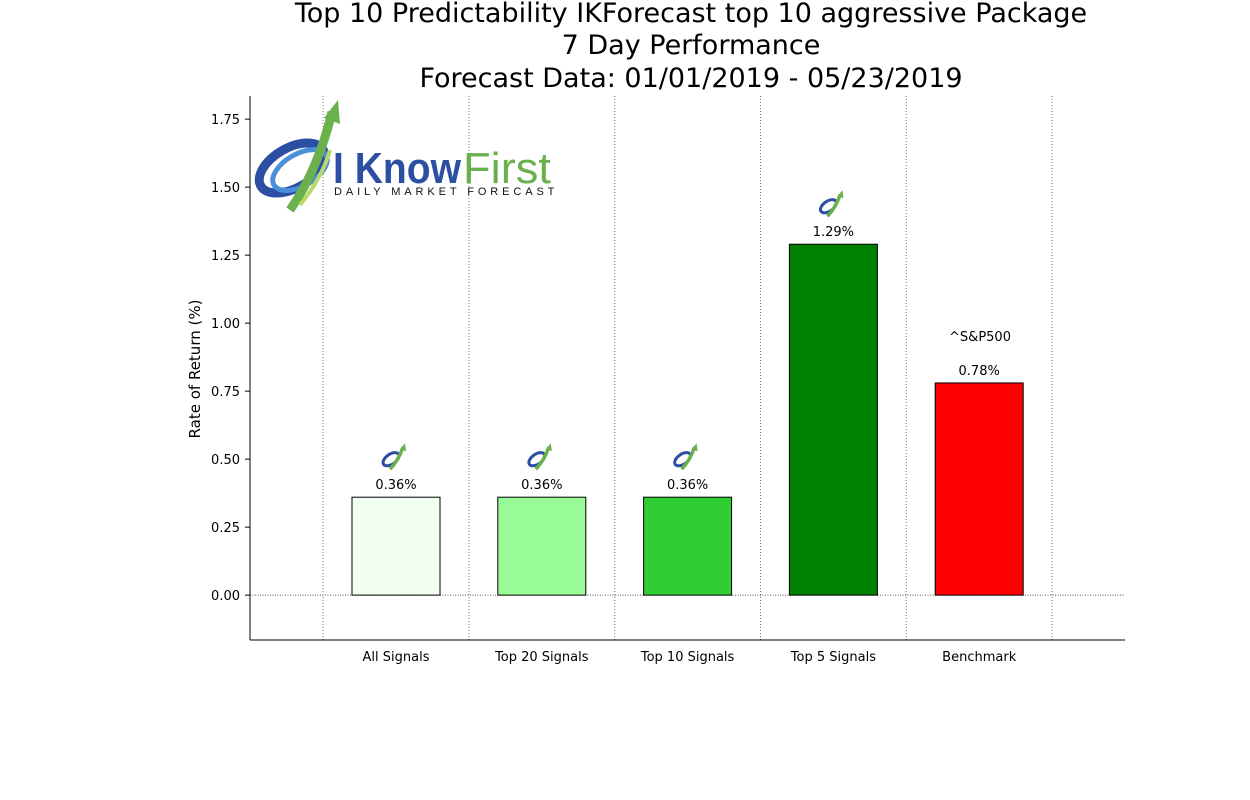 The height and width of the screenshot is (800, 1250). Describe the element at coordinates (225, 120) in the screenshot. I see `y-tick-label: 1.75` at that location.